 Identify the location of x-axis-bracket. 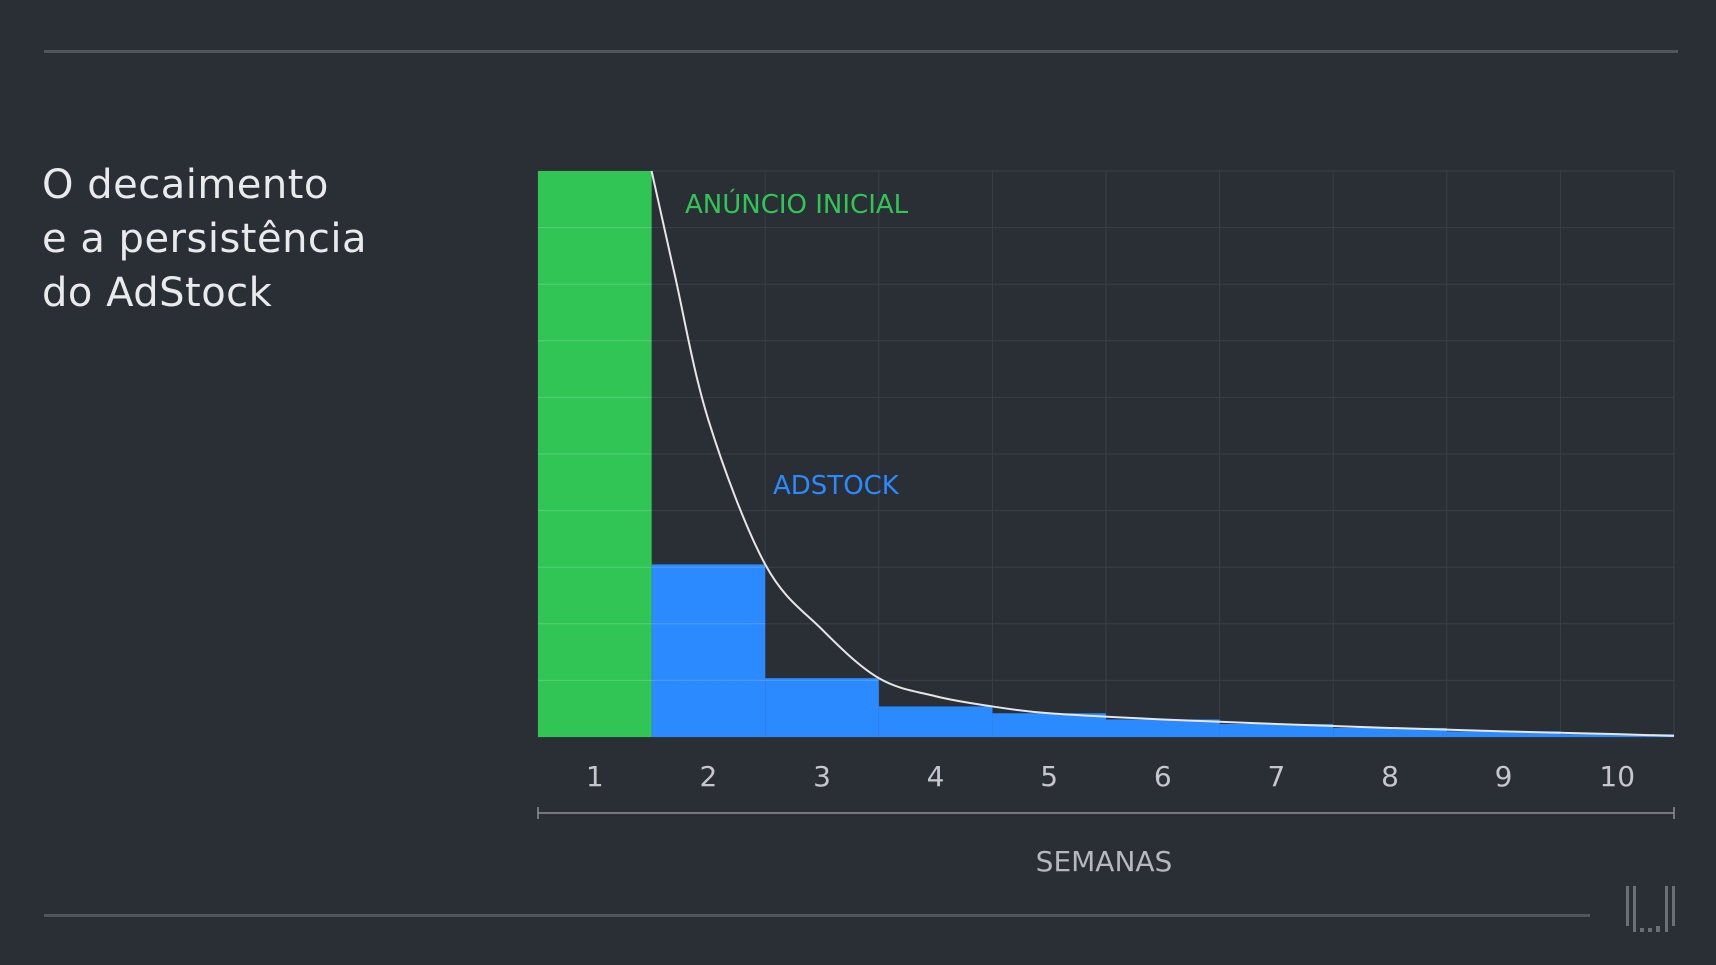
(1106, 813).